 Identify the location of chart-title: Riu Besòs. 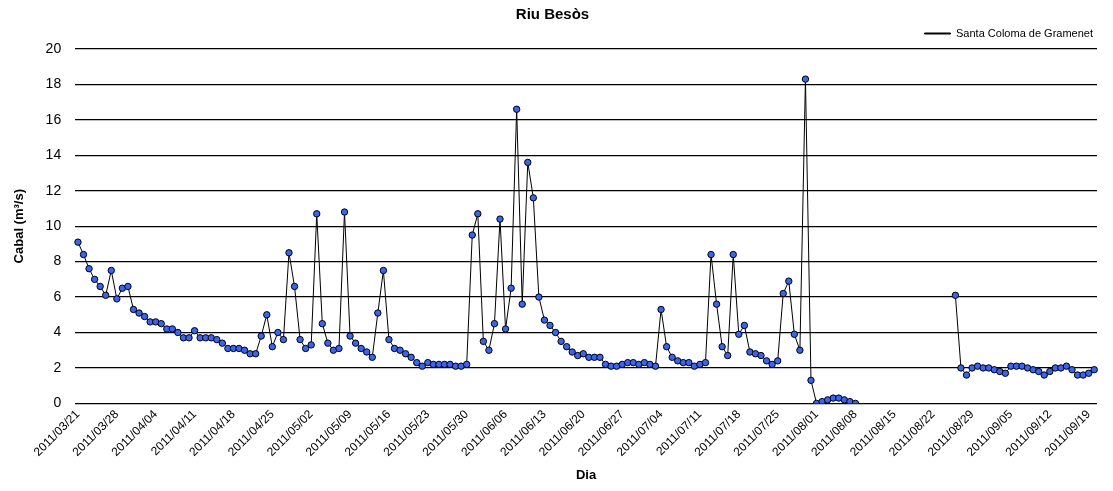
(552, 14).